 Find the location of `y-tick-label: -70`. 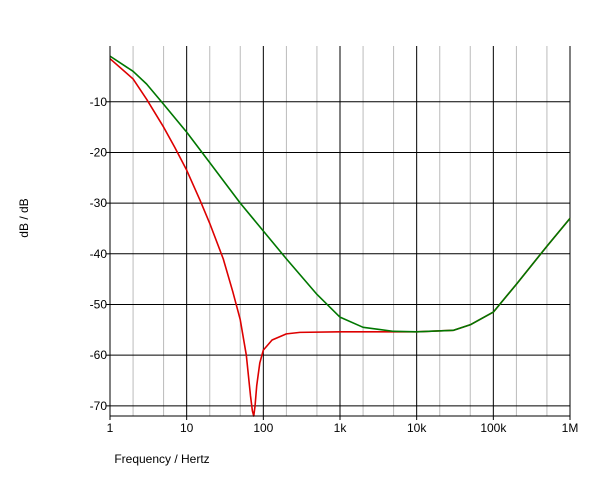

y-tick-label: -70 is located at coordinates (99, 406).